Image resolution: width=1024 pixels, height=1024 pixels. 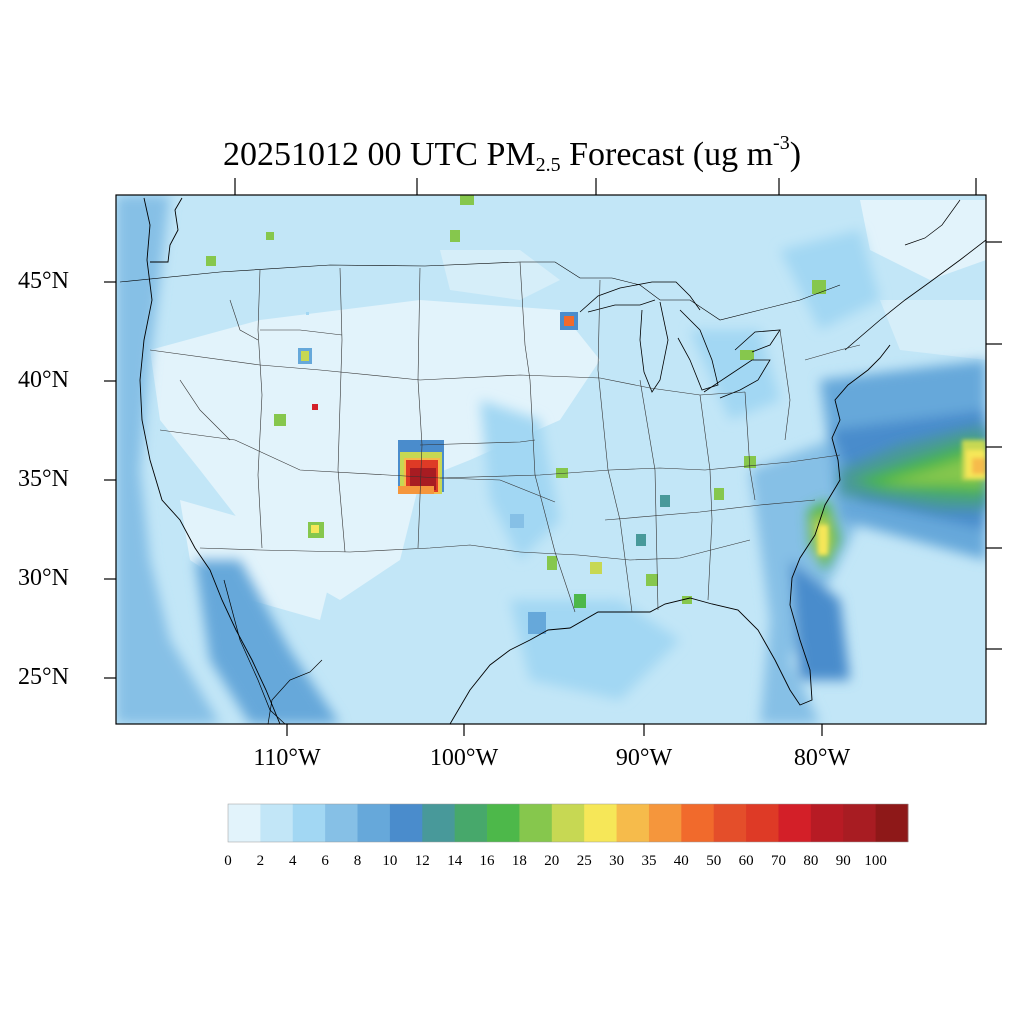 What do you see at coordinates (811, 861) in the screenshot?
I see `colorbar-tick-label: 80` at bounding box center [811, 861].